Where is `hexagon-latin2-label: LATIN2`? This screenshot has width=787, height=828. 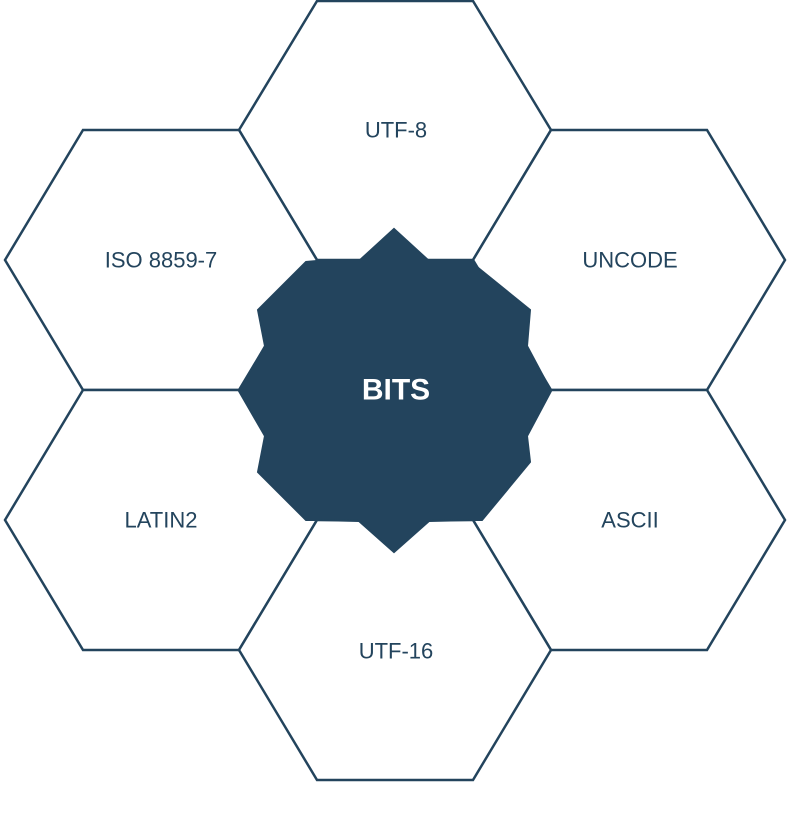 hexagon-latin2-label: LATIN2 is located at coordinates (161, 520).